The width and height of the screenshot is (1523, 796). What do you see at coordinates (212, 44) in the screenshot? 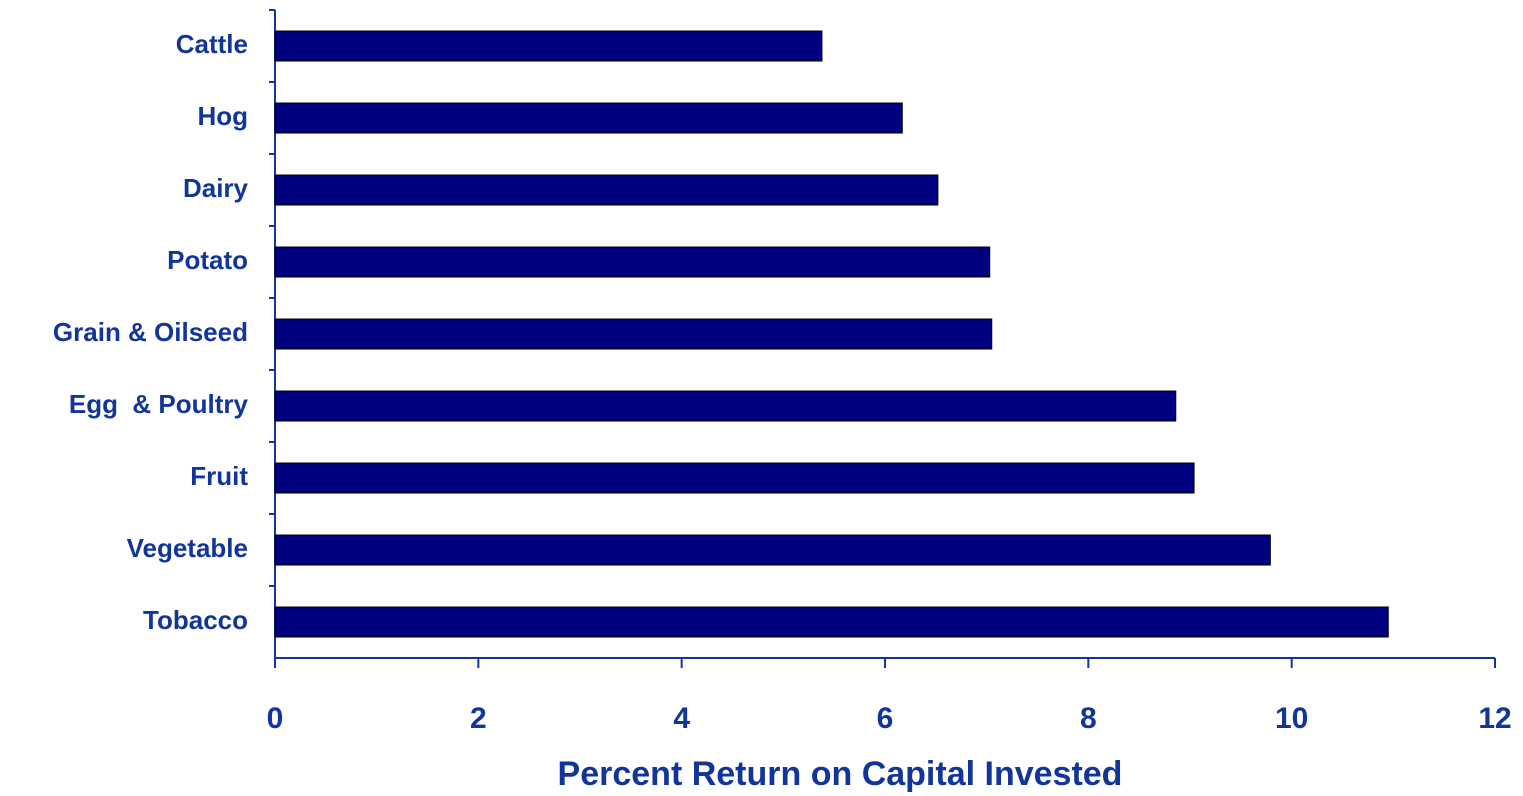
I see `y-tick-label: Cattle` at bounding box center [212, 44].